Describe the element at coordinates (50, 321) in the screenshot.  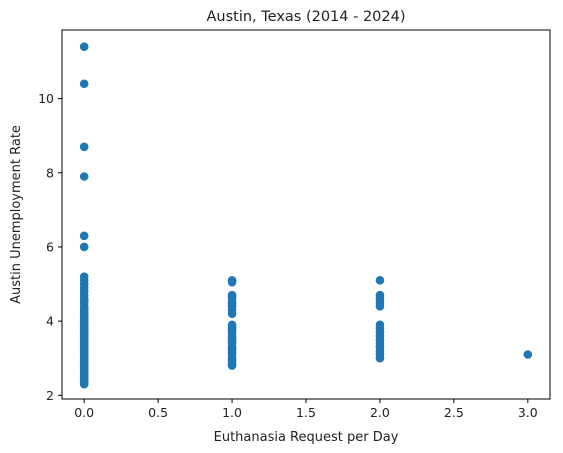
I see `y-tick-label: 4` at that location.